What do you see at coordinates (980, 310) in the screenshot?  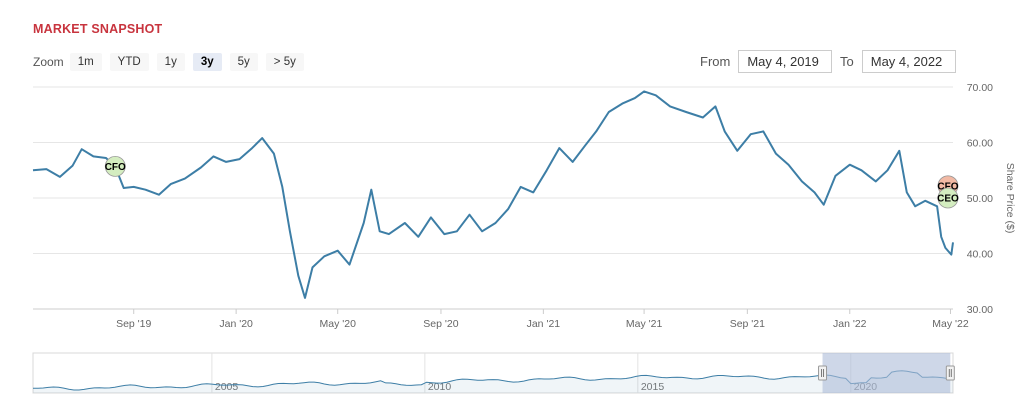 I see `y-tick-label: 30.00` at bounding box center [980, 310].